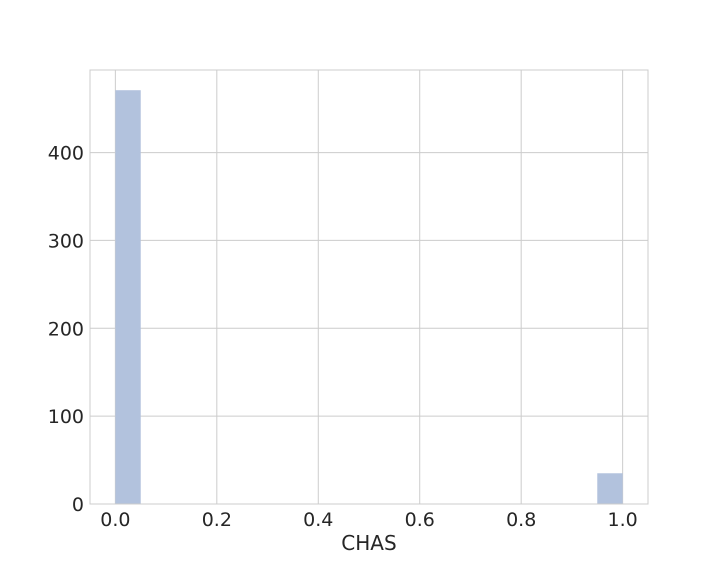  I want to click on x-tick-label: 1.0, so click(623, 520).